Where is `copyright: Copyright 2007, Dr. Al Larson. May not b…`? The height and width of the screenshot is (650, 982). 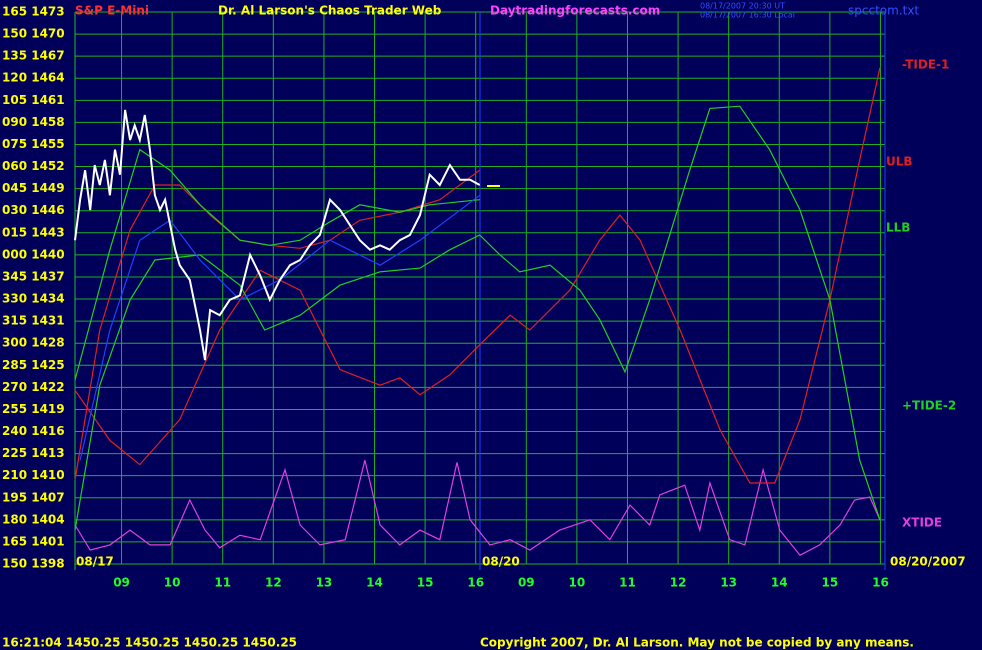
copyright: Copyright 2007, Dr. Al Larson. May not b… is located at coordinates (697, 643).